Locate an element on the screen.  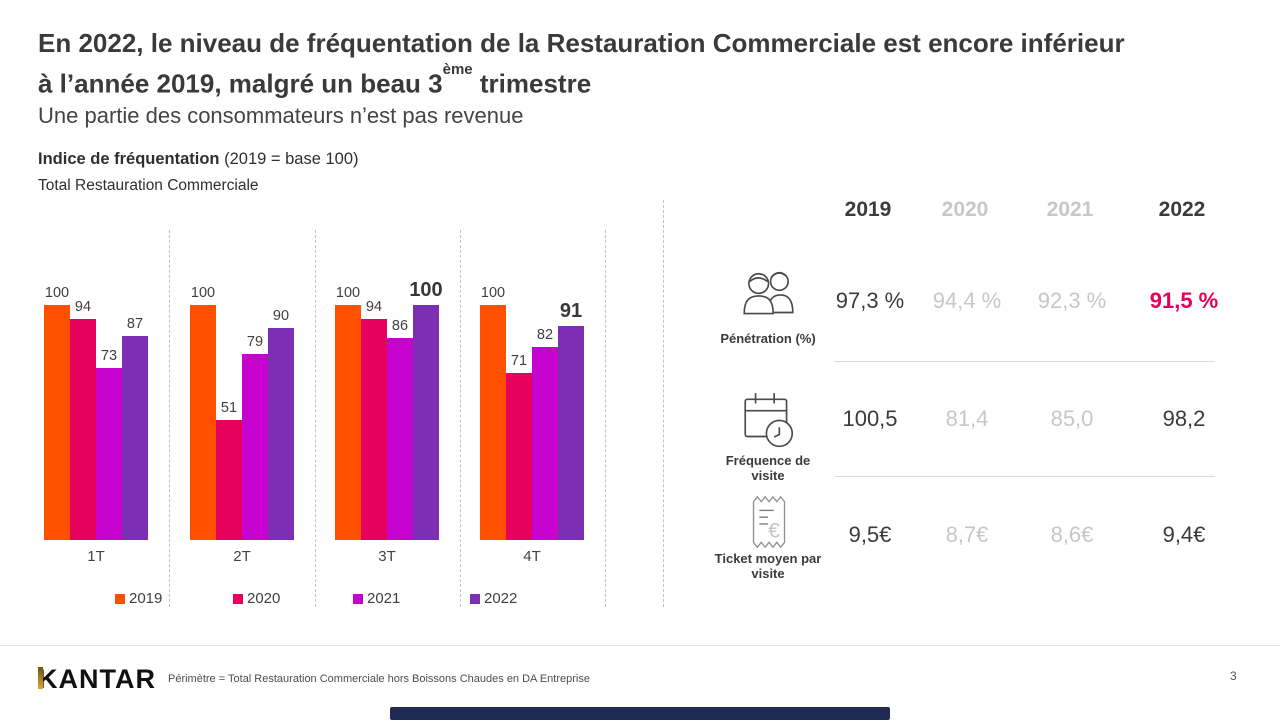
legend-item-2022: 2022 is located at coordinates (493, 598).